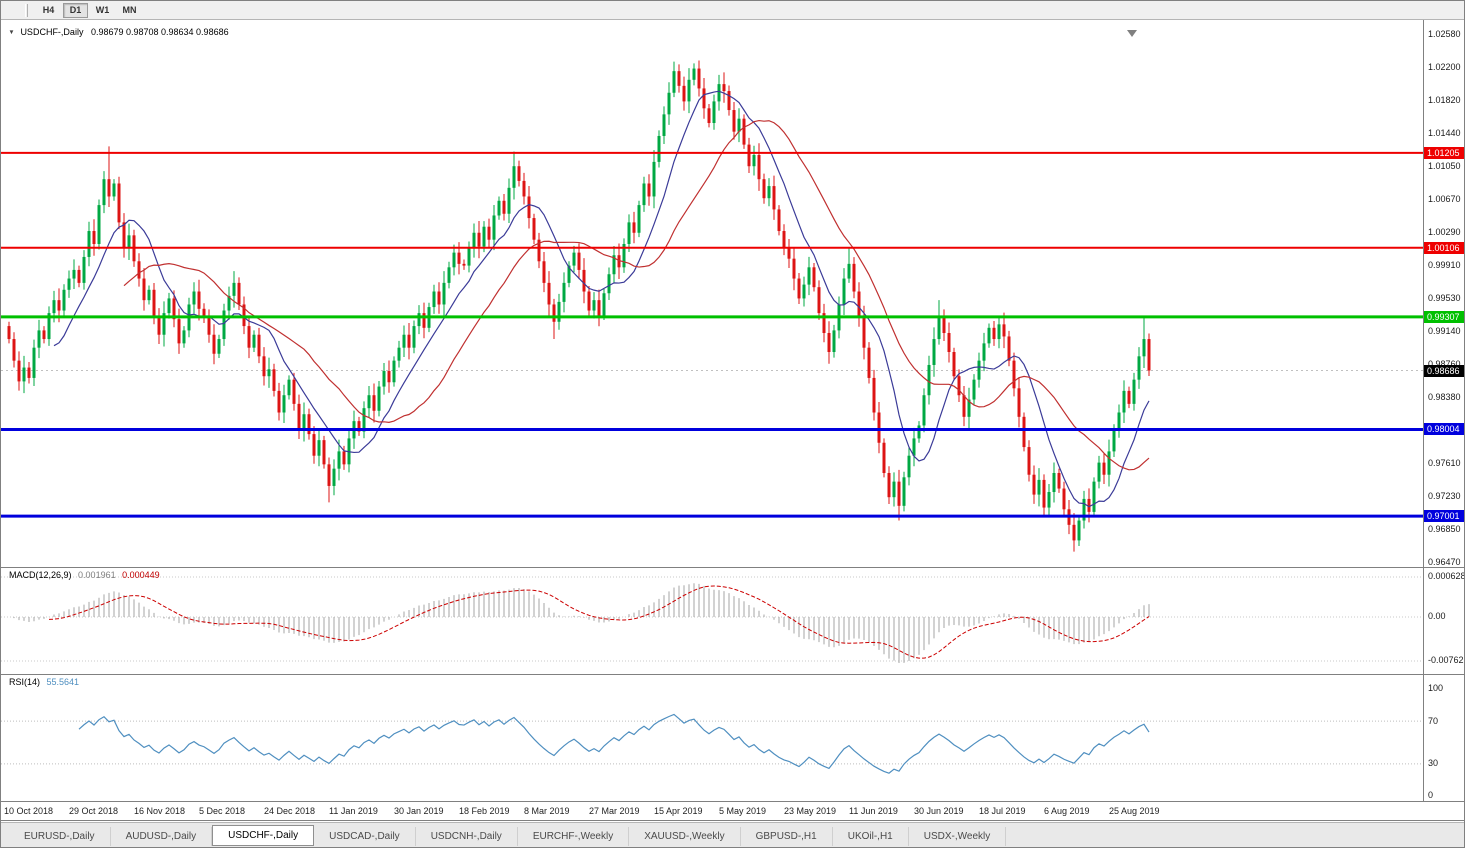 The width and height of the screenshot is (1465, 848). What do you see at coordinates (222, 811) in the screenshot?
I see `date-label: 5 Dec 2018` at bounding box center [222, 811].